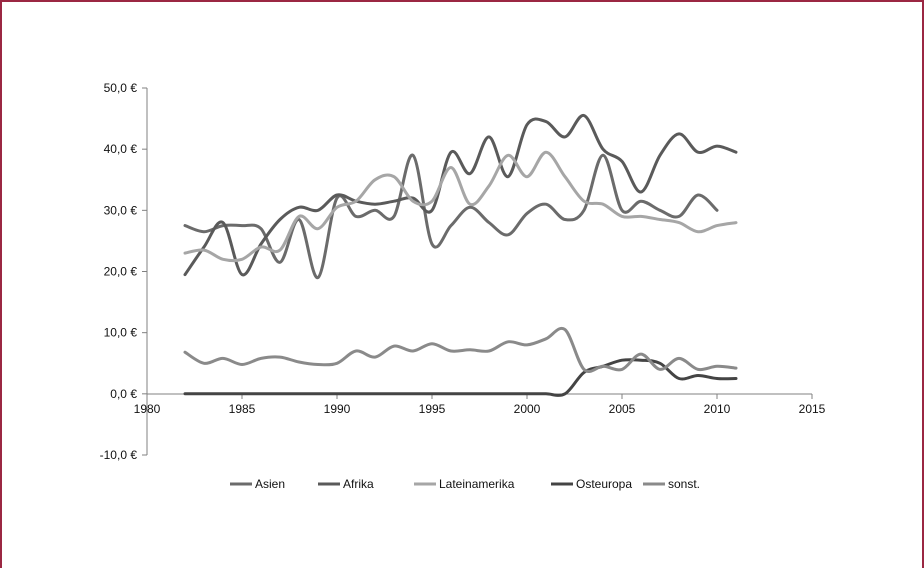 This screenshot has height=568, width=924. What do you see at coordinates (812, 409) in the screenshot?
I see `x-tick-label: 2015` at bounding box center [812, 409].